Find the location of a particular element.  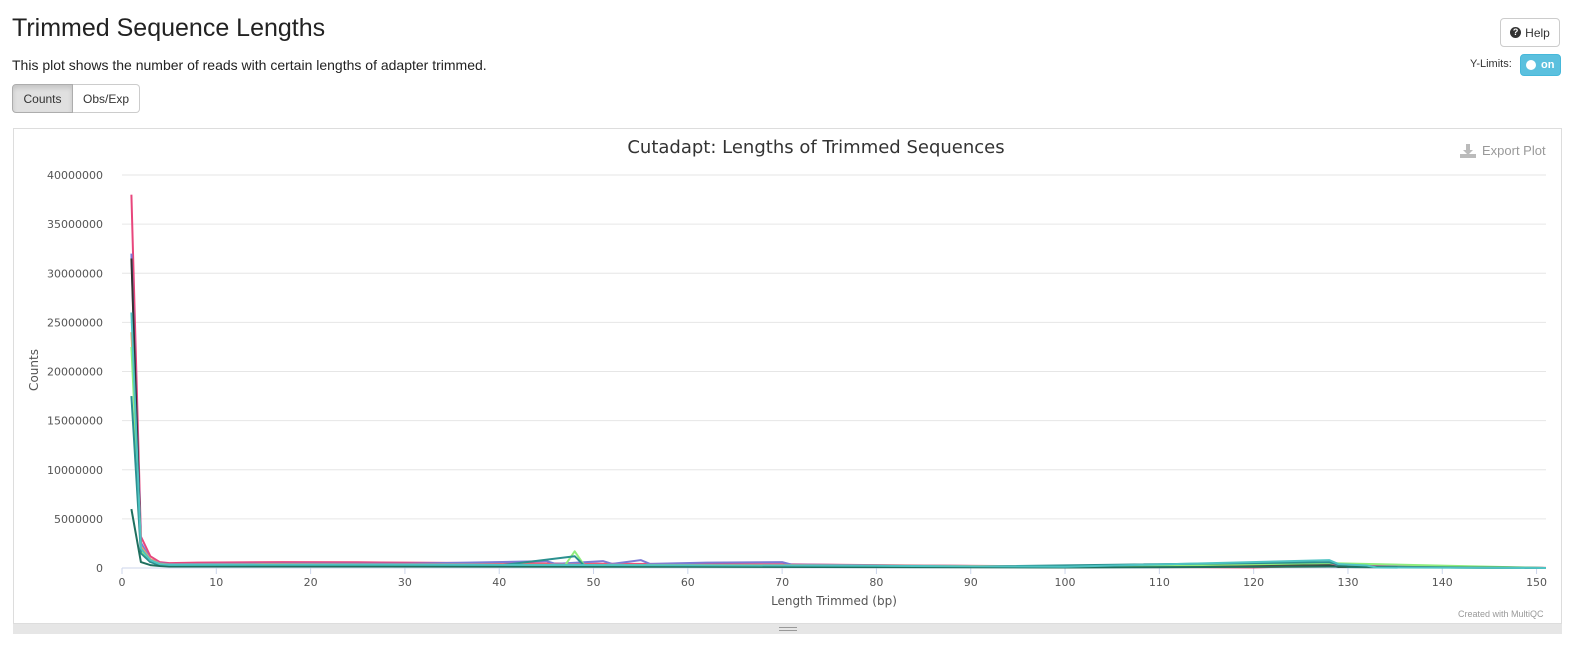

export-plot-button: Export Plot is located at coordinates (1503, 150).